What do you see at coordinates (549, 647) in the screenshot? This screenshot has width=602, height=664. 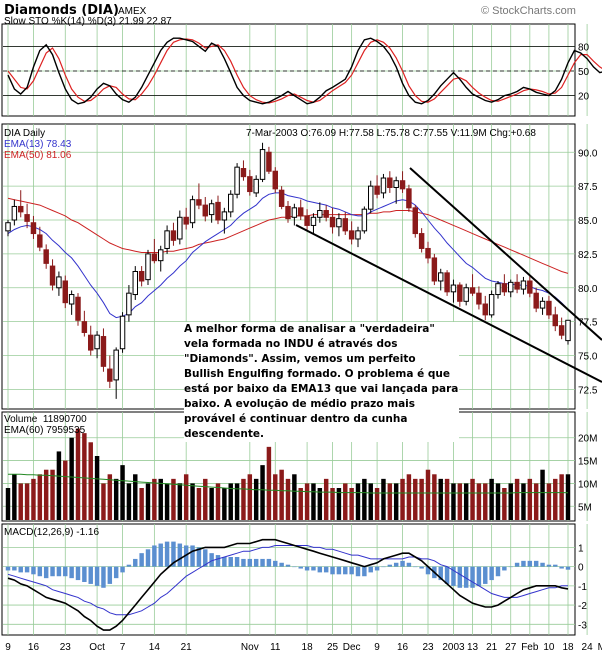 I see `x-tick-label: 10` at bounding box center [549, 647].